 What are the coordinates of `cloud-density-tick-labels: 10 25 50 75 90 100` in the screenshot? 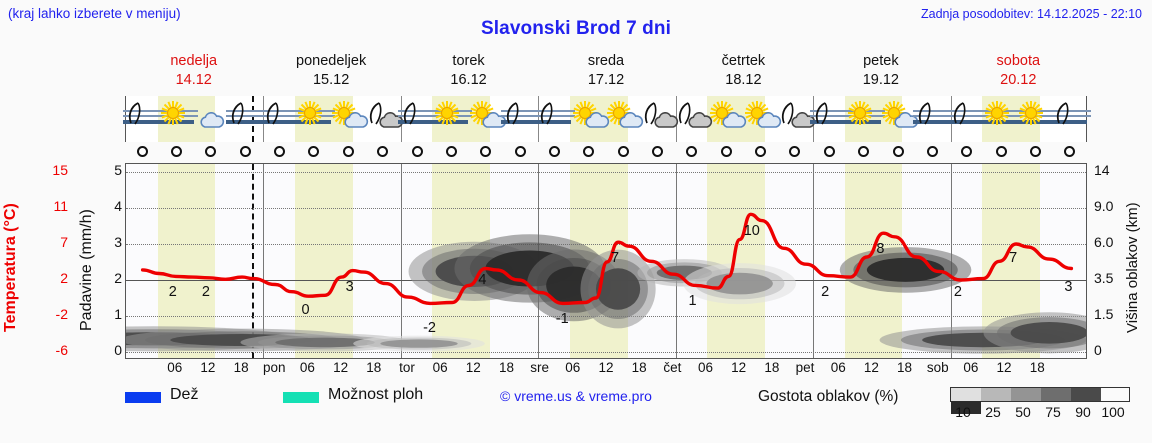 It's located at (1043, 413).